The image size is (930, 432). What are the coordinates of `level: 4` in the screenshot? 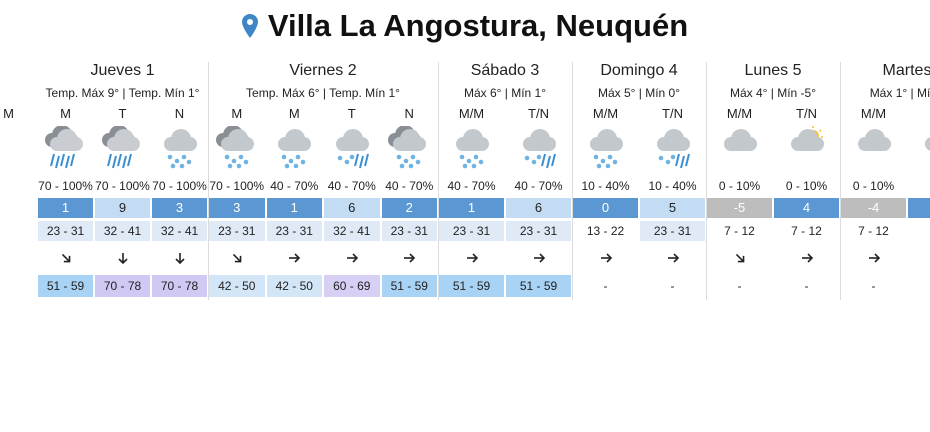 It's located at (806, 208).